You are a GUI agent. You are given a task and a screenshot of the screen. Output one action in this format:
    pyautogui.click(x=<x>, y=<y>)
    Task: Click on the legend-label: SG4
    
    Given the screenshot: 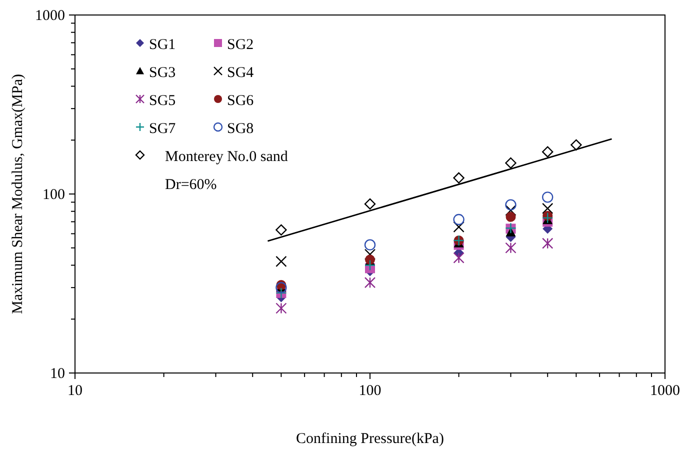 What is the action you would take?
    pyautogui.click(x=240, y=73)
    